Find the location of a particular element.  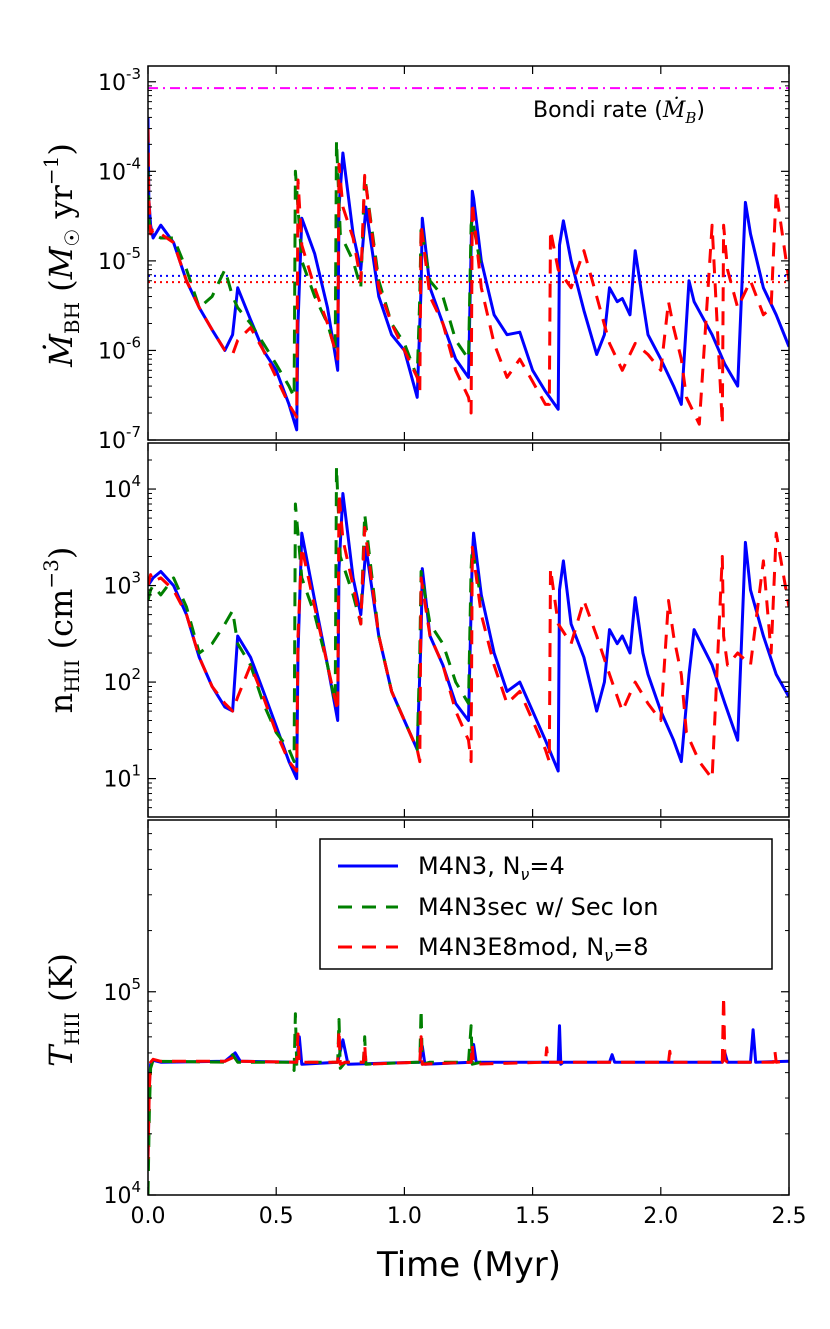

y-axis-label-accretion: ṀBH (M☉ yr−1) is located at coordinates (61, 255).